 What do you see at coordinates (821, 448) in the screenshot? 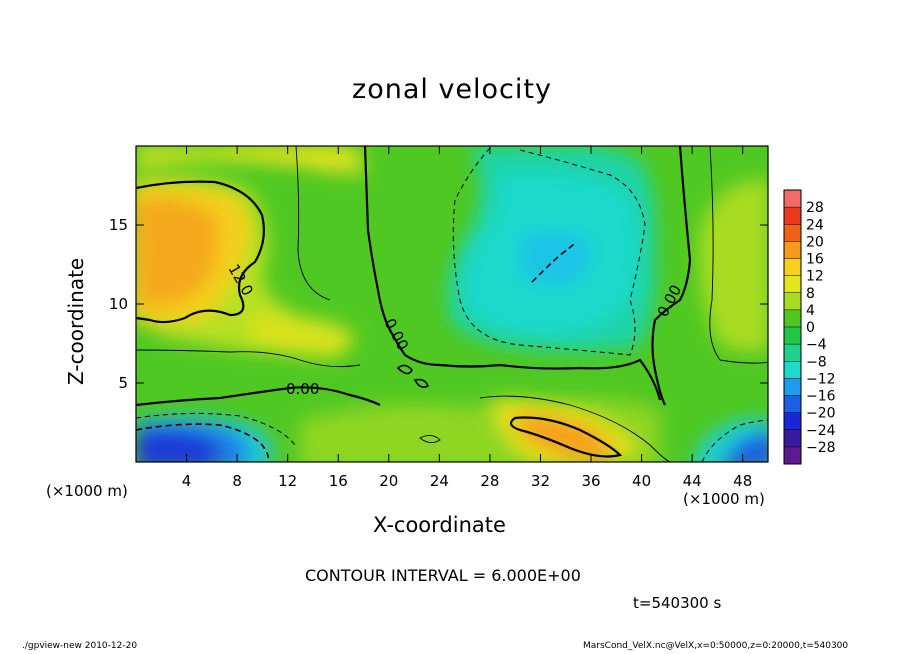
I see `colorbar-label: −28` at bounding box center [821, 448].